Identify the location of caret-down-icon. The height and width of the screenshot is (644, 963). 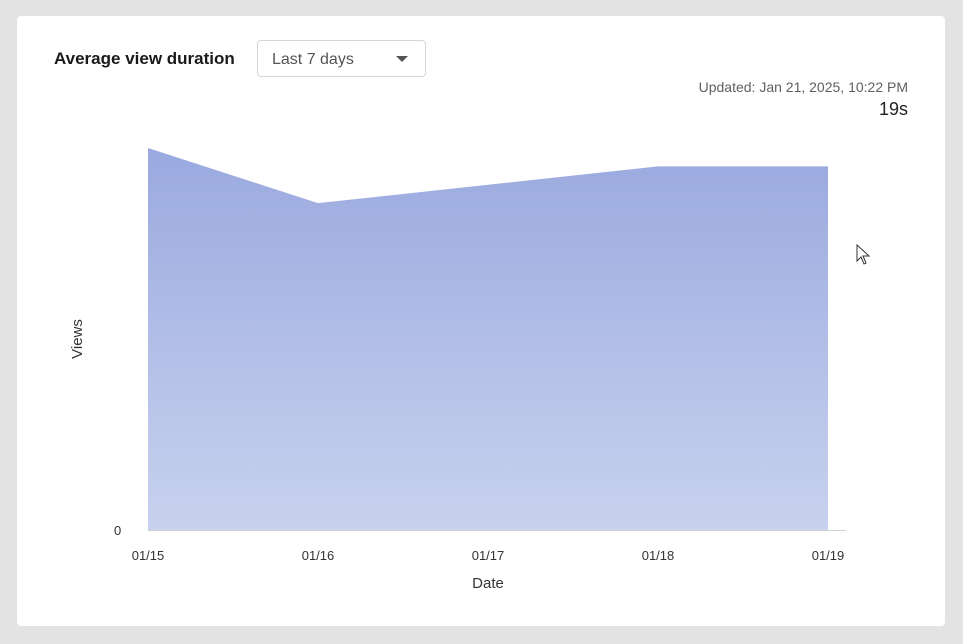
(402, 59).